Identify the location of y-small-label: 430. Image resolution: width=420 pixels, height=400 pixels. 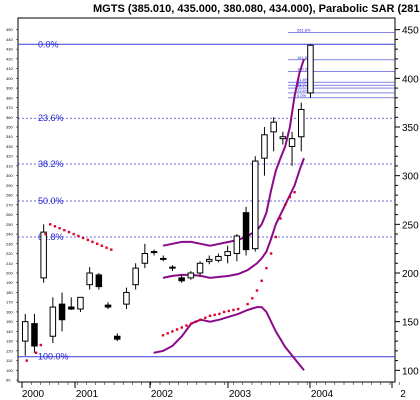
(9, 49).